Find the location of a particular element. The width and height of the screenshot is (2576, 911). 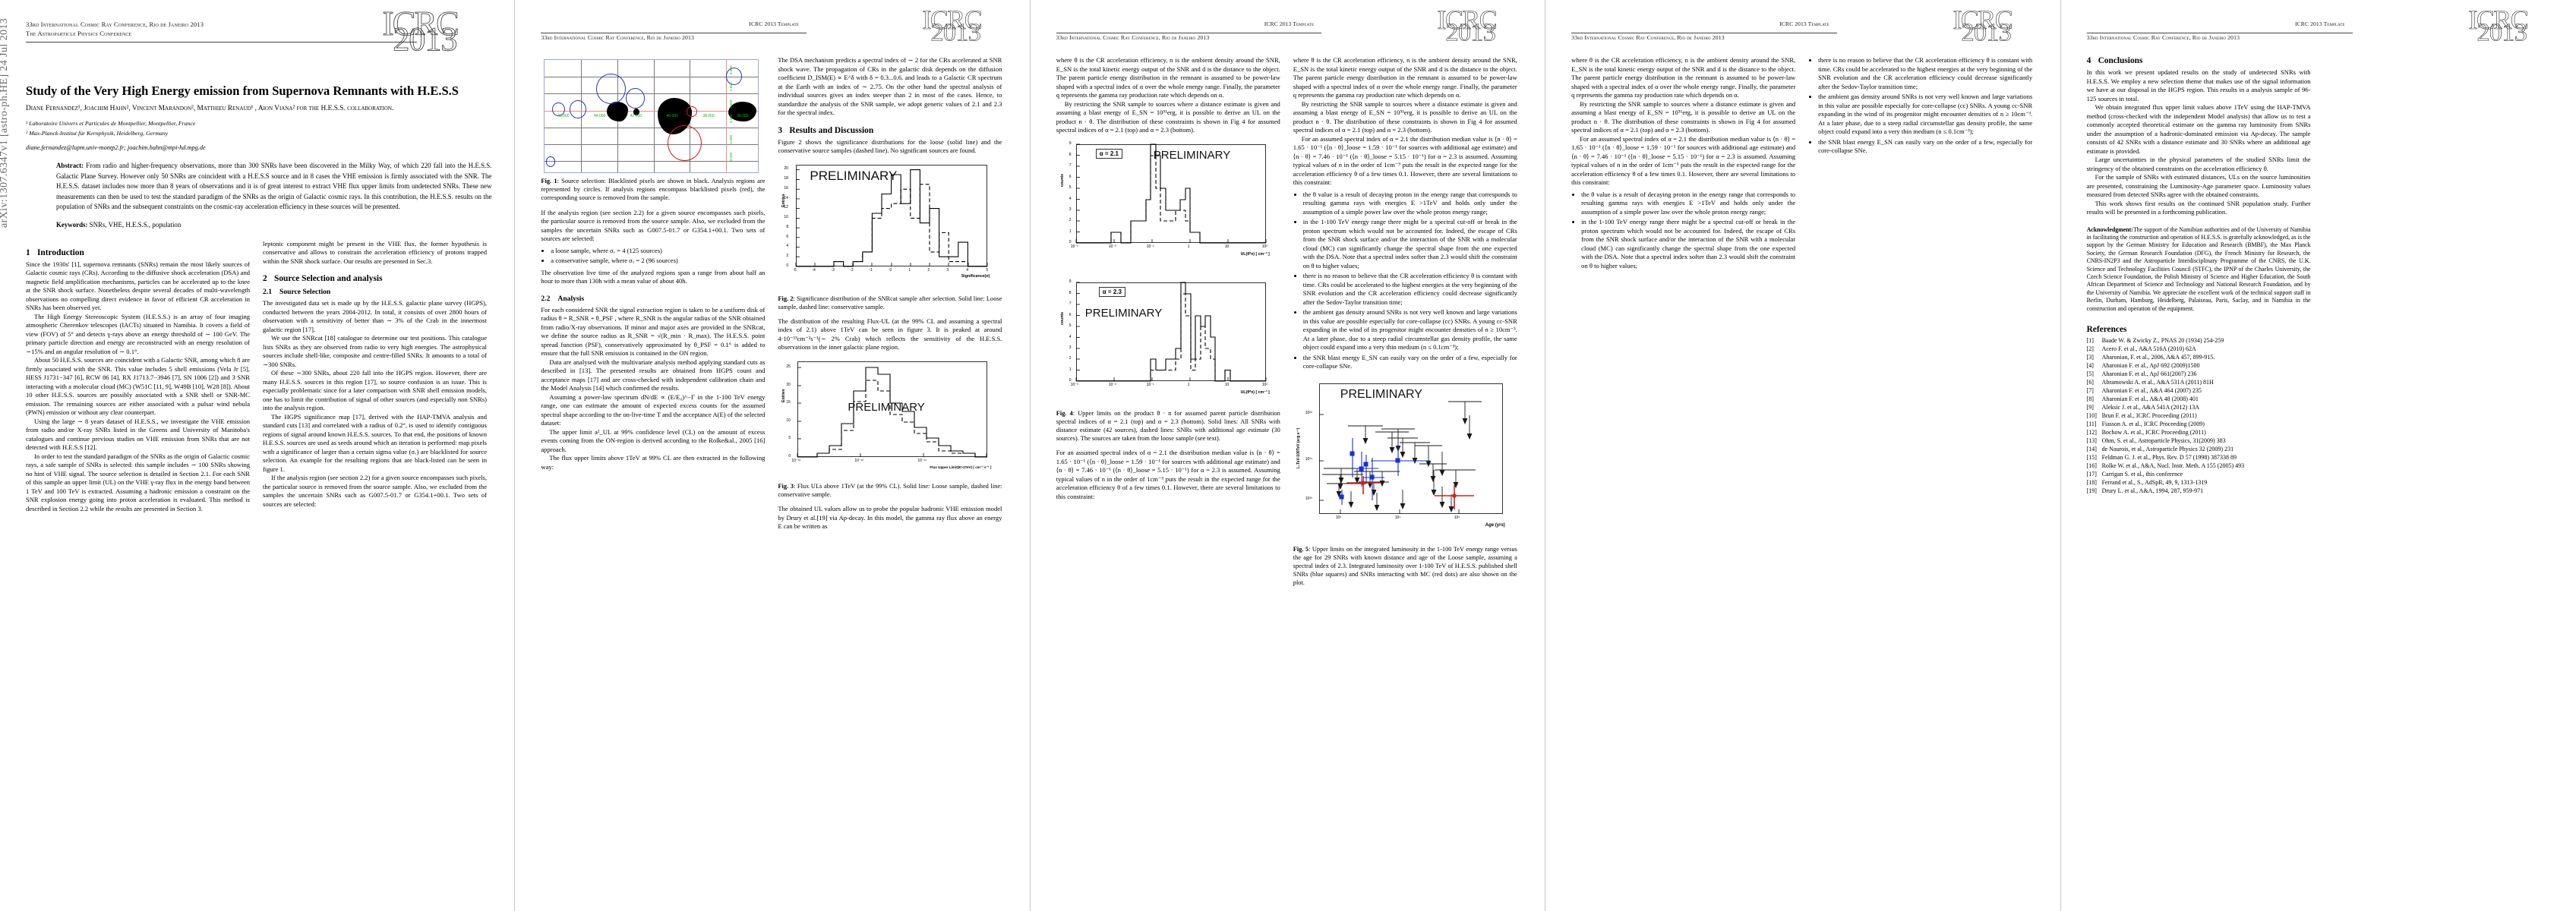

fig2-label: Fig. 2 is located at coordinates (786, 298).